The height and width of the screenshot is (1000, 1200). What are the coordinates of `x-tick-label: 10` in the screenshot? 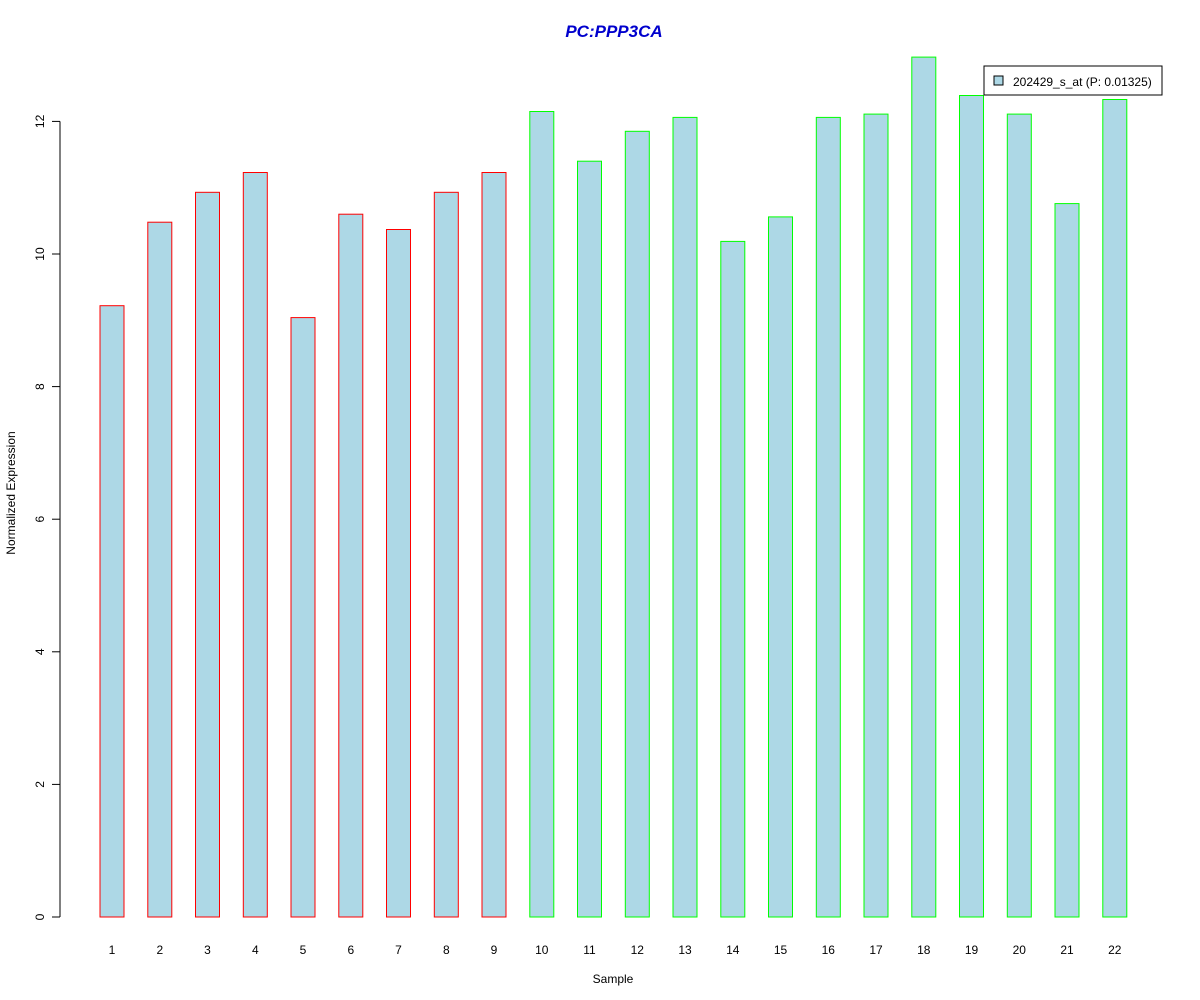 It's located at (542, 950).